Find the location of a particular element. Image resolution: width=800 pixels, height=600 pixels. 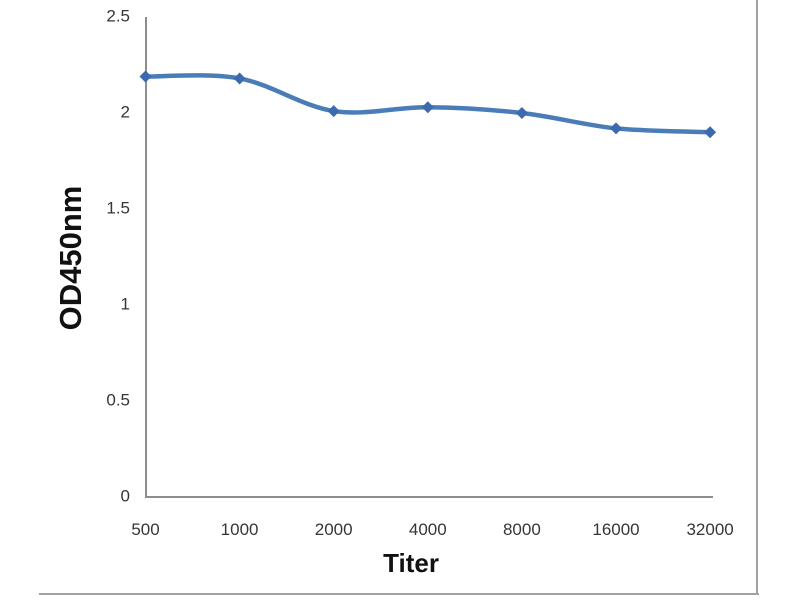

y-tick-label: 1 is located at coordinates (125, 304).